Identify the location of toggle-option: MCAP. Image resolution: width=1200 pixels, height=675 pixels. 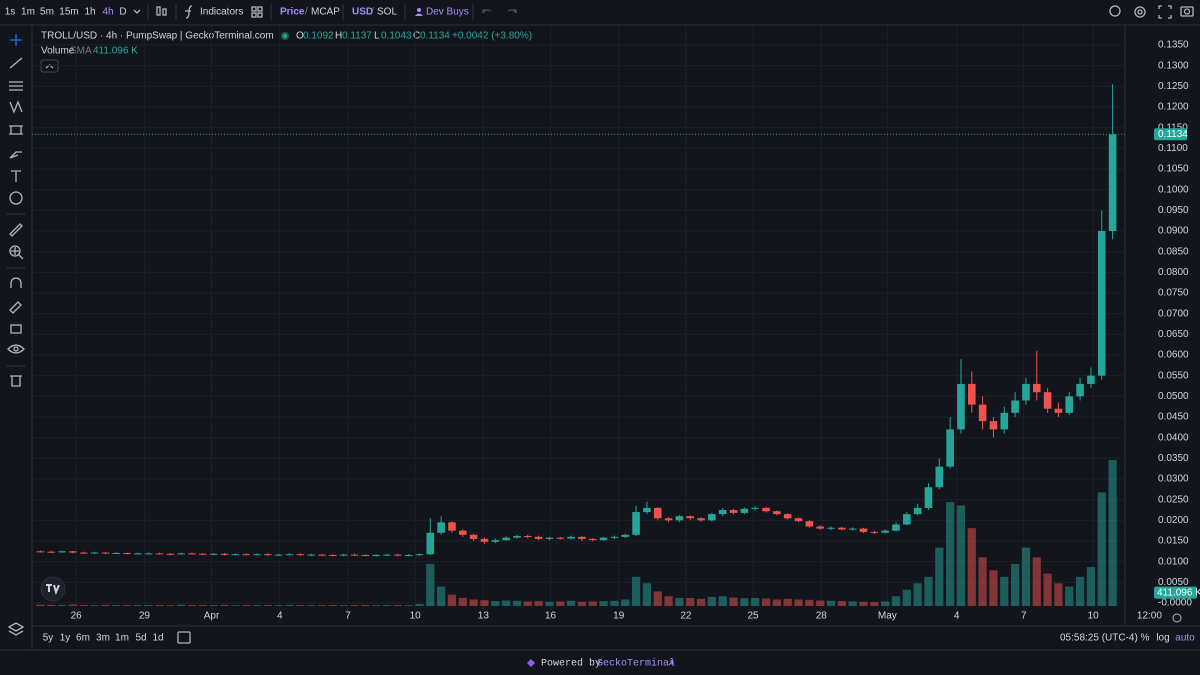
(325, 12).